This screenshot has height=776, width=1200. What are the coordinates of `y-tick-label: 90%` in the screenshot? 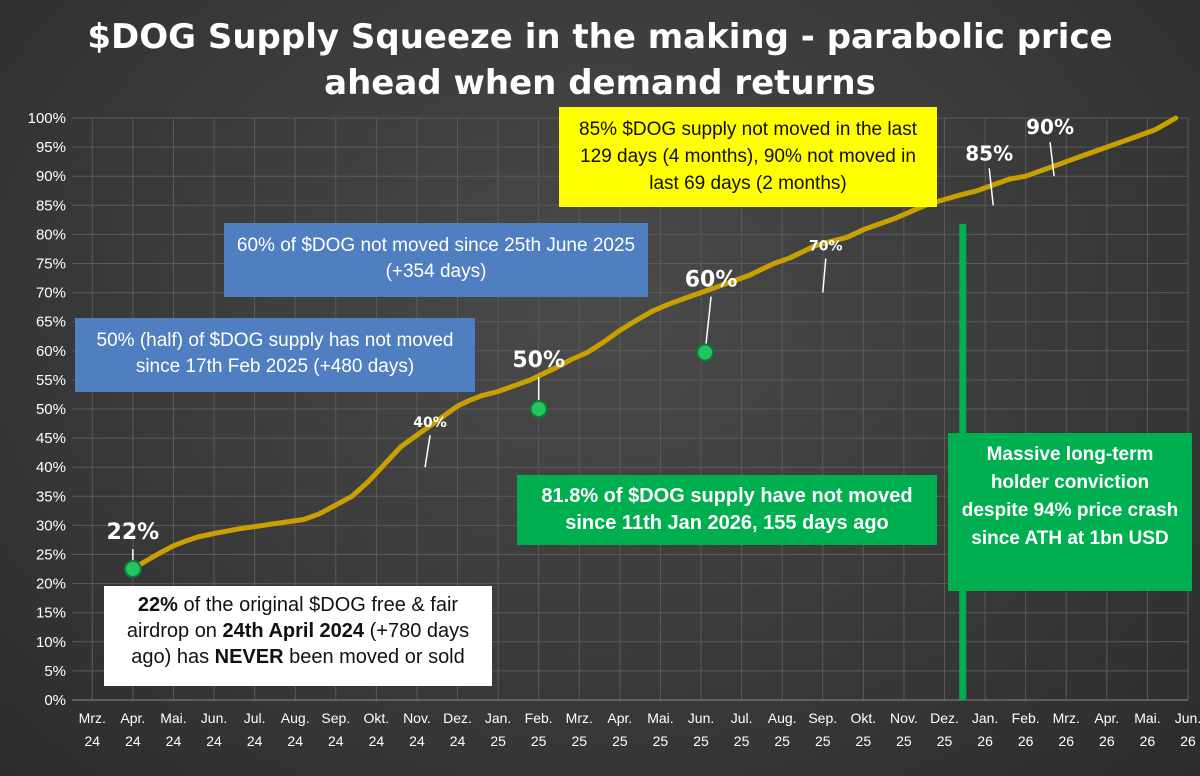 It's located at (51, 176).